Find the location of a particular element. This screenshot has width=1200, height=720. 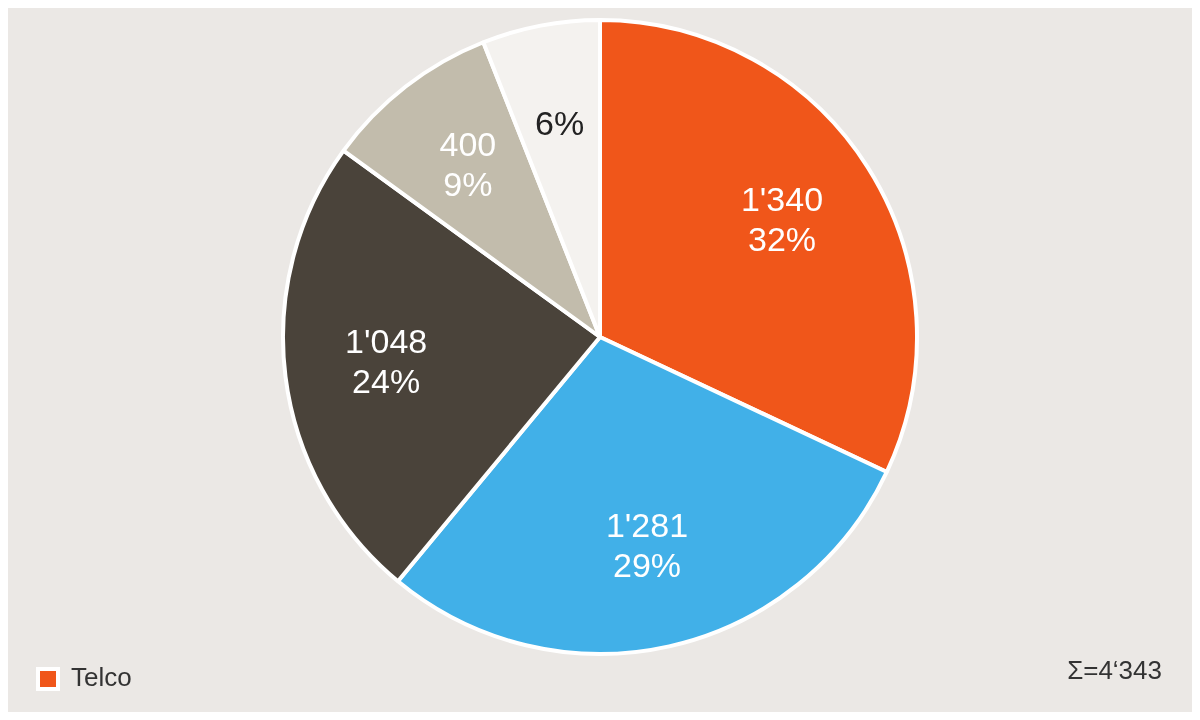

data-label: 1'048 24% is located at coordinates (386, 361).